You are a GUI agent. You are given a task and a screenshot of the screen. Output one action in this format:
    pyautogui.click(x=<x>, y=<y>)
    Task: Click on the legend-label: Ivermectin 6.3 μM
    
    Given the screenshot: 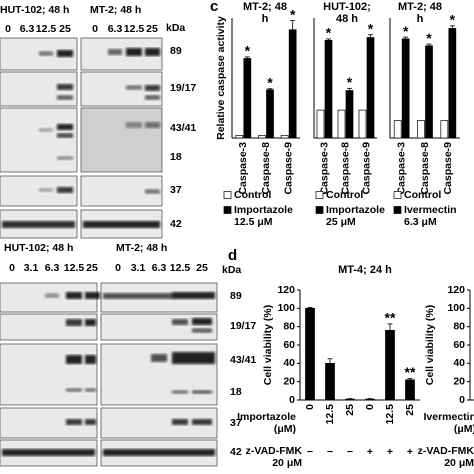 What is the action you would take?
    pyautogui.click(x=430, y=216)
    